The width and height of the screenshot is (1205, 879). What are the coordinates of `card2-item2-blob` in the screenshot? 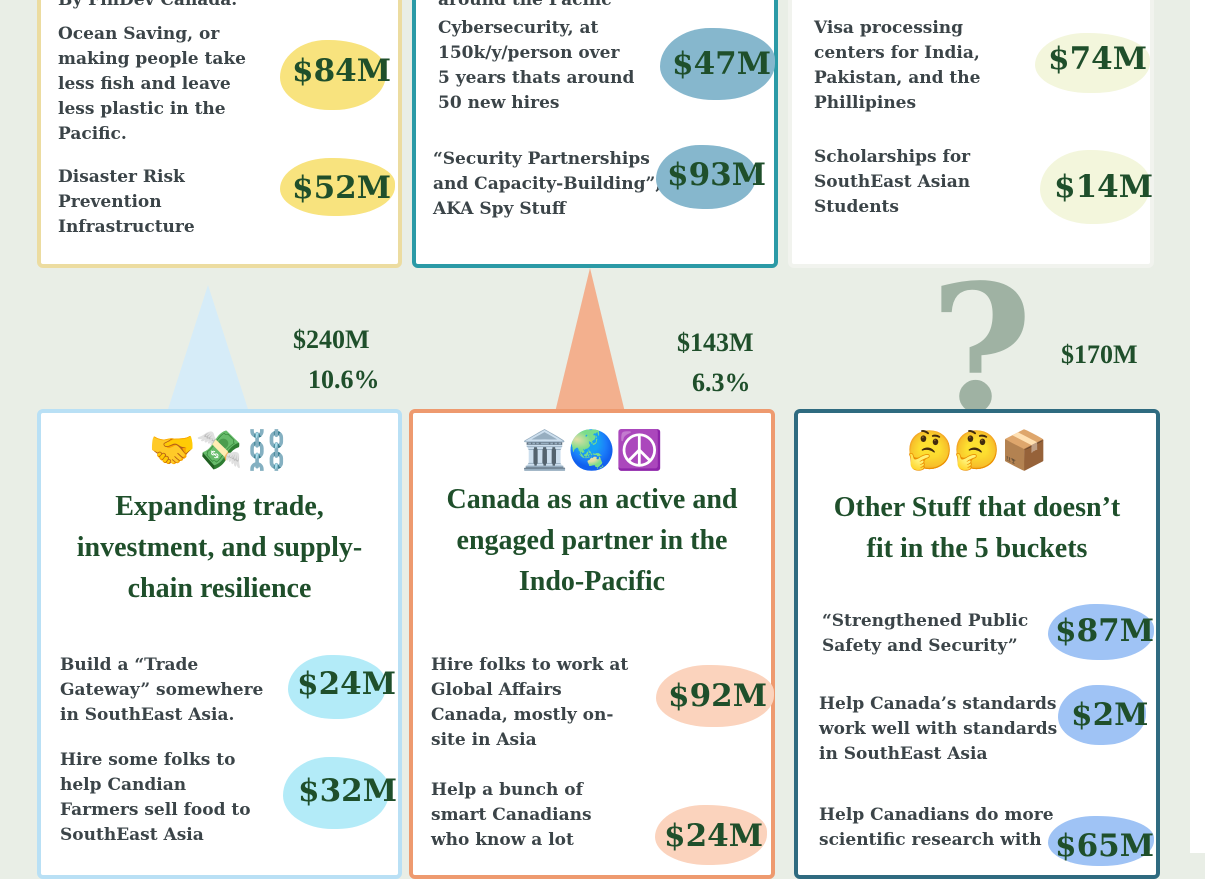 It's located at (706, 177).